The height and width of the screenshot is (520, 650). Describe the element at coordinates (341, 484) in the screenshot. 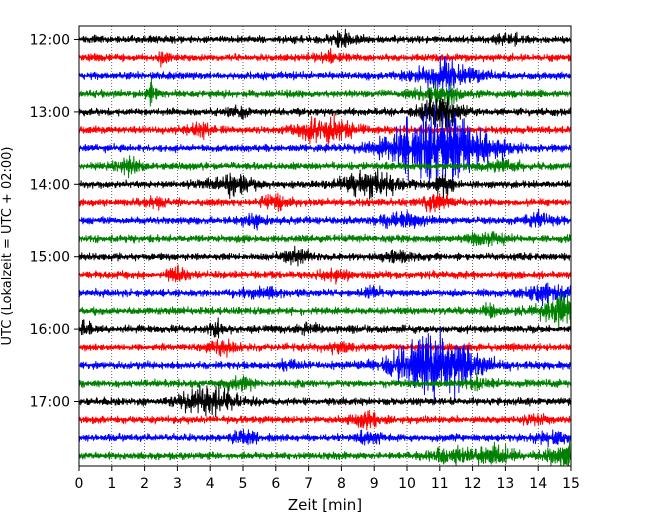

I see `x-tick-label: 8` at that location.